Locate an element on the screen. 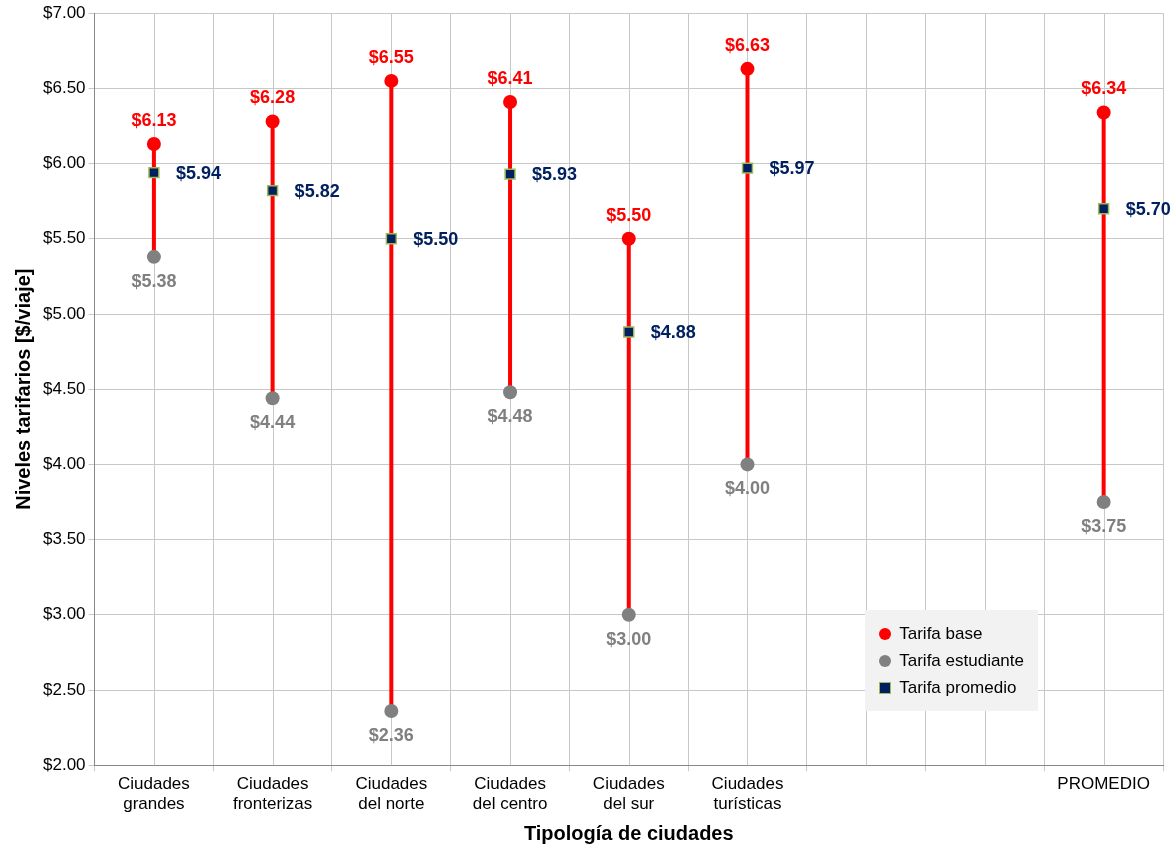  data-label: $6.13 is located at coordinates (154, 120).